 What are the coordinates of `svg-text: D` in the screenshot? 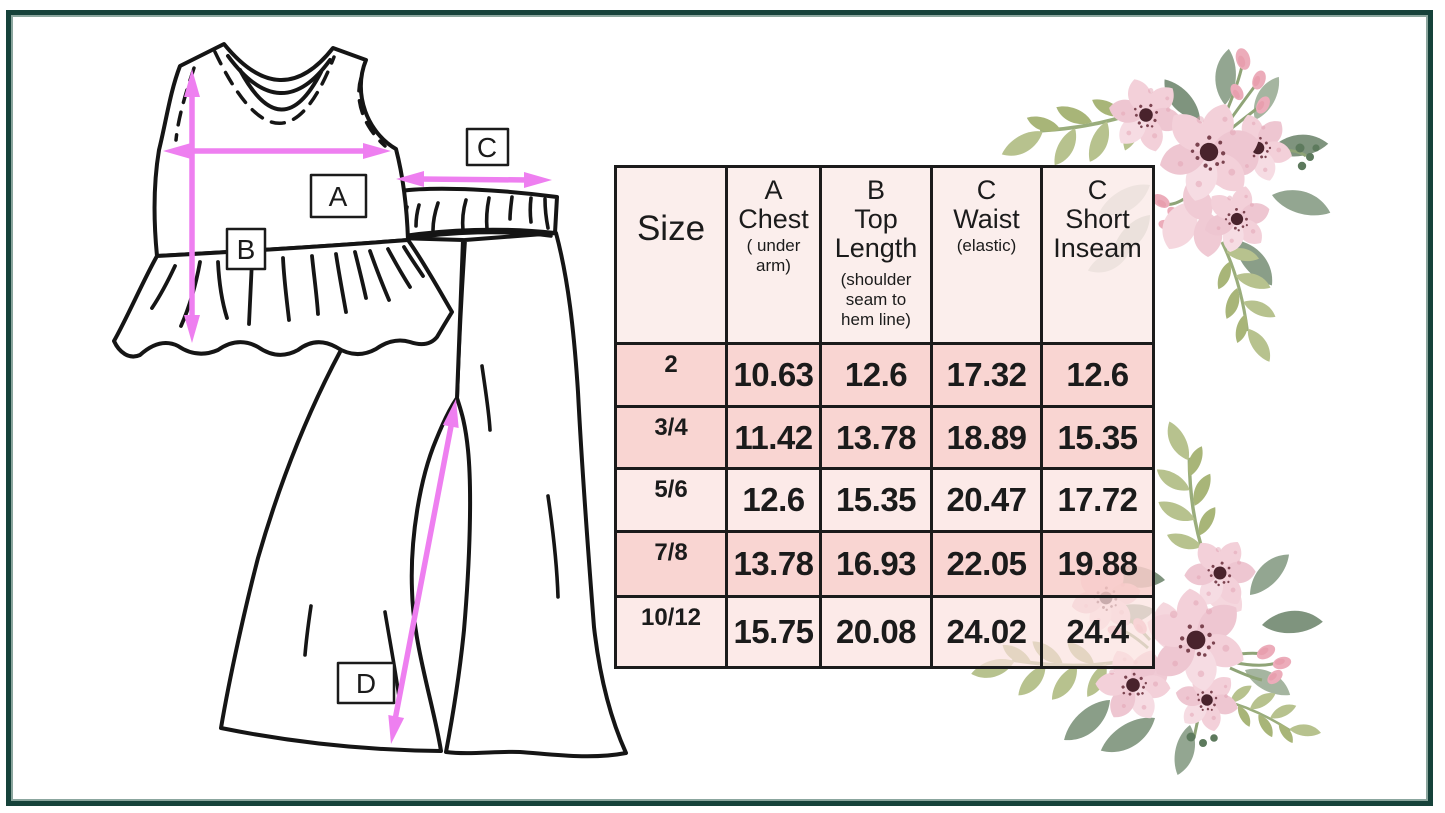 It's located at (366, 683).